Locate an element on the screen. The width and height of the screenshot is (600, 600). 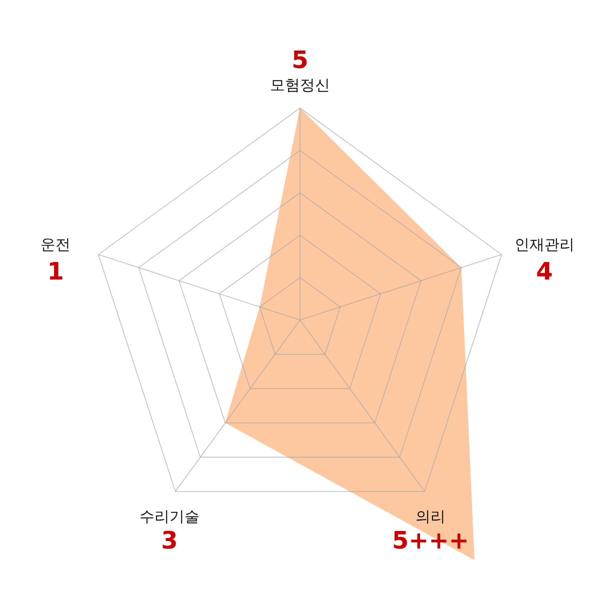
spoke-label: 의리 is located at coordinates (430, 517).